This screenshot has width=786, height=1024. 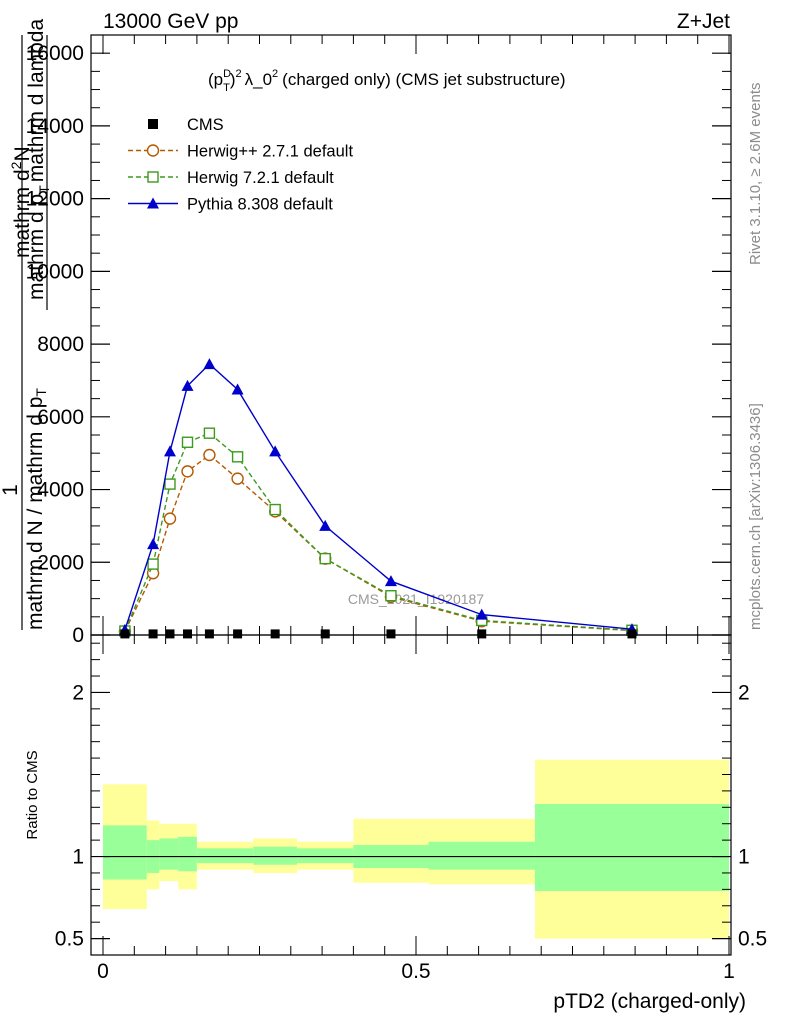 I want to click on y-tick-label: 14000, so click(x=55, y=126).